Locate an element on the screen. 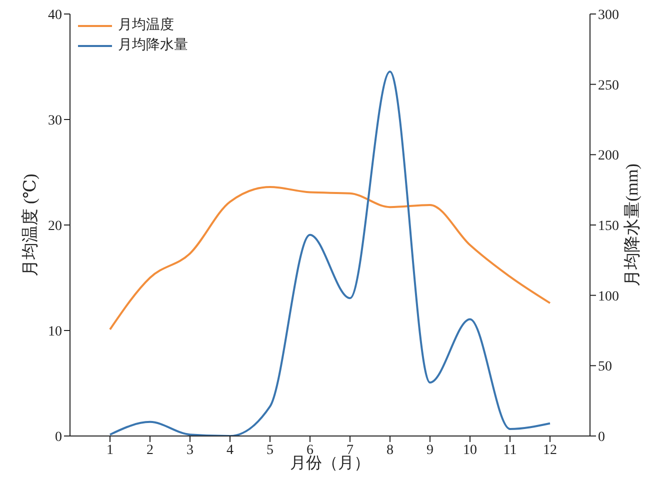  y-tick-label: 10 is located at coordinates (55, 332).